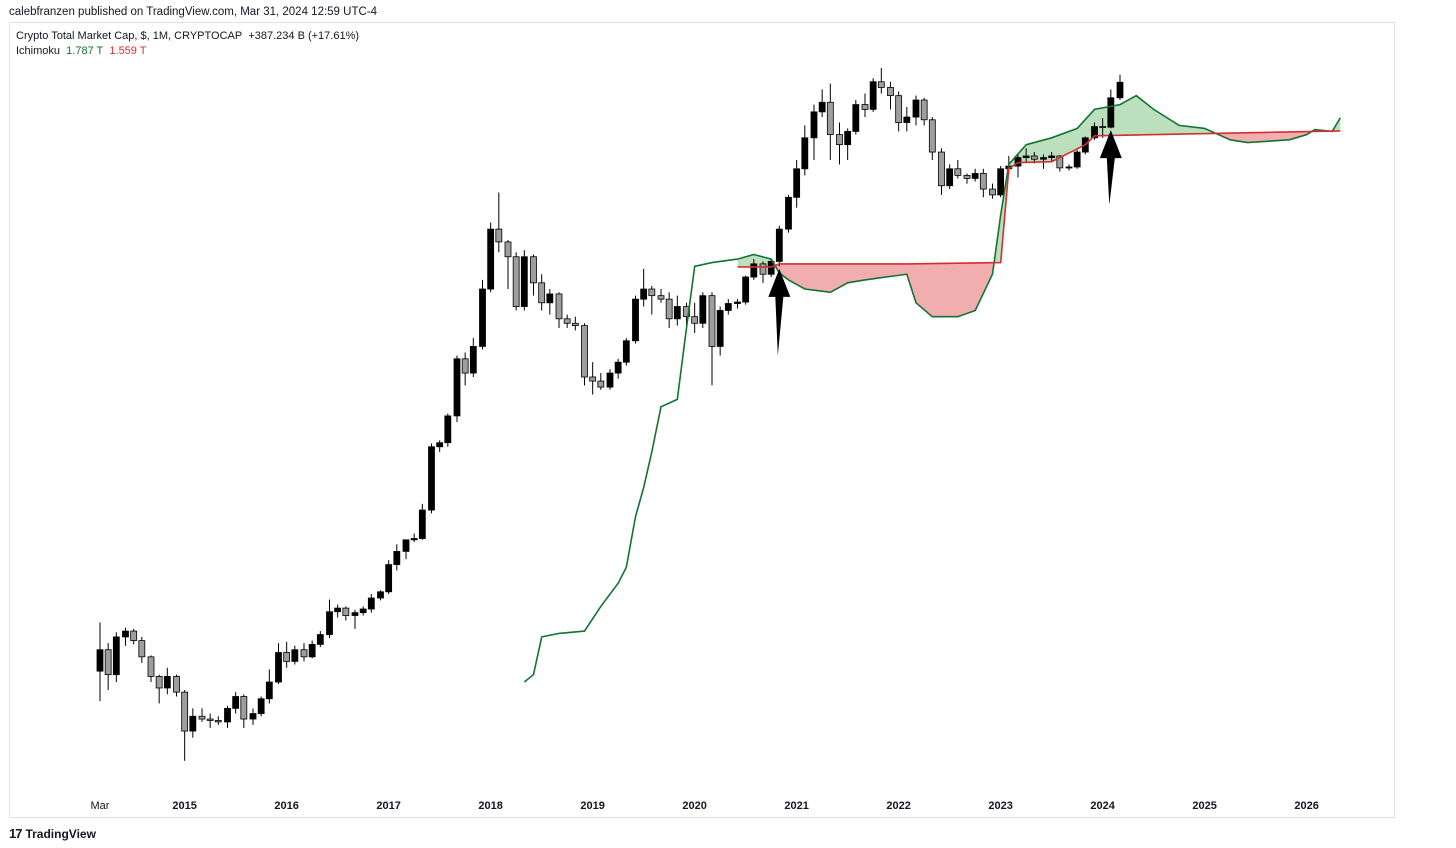  Describe the element at coordinates (100, 806) in the screenshot. I see `x-tick-label: Mar` at that location.